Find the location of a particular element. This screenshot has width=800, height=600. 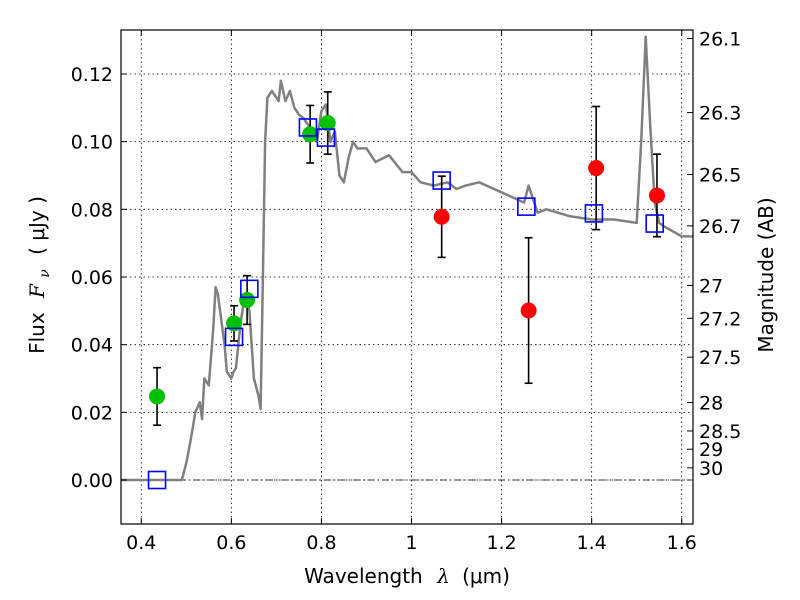

y-axis-label-prefix: Flux is located at coordinates (37, 333).